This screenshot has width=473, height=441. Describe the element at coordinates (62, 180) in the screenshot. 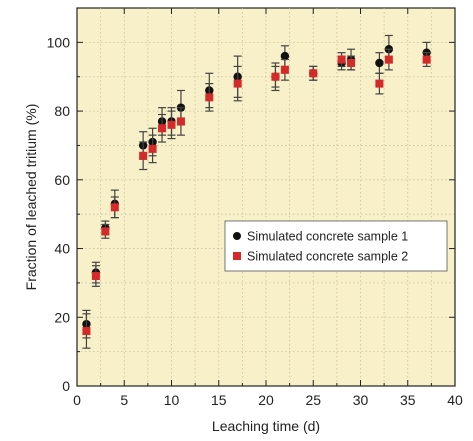

I see `y-tick-label: 60` at that location.